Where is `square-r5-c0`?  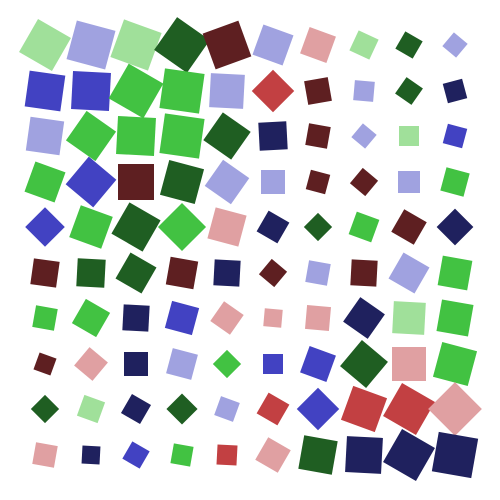 square-r5-c0 is located at coordinates (45, 272).